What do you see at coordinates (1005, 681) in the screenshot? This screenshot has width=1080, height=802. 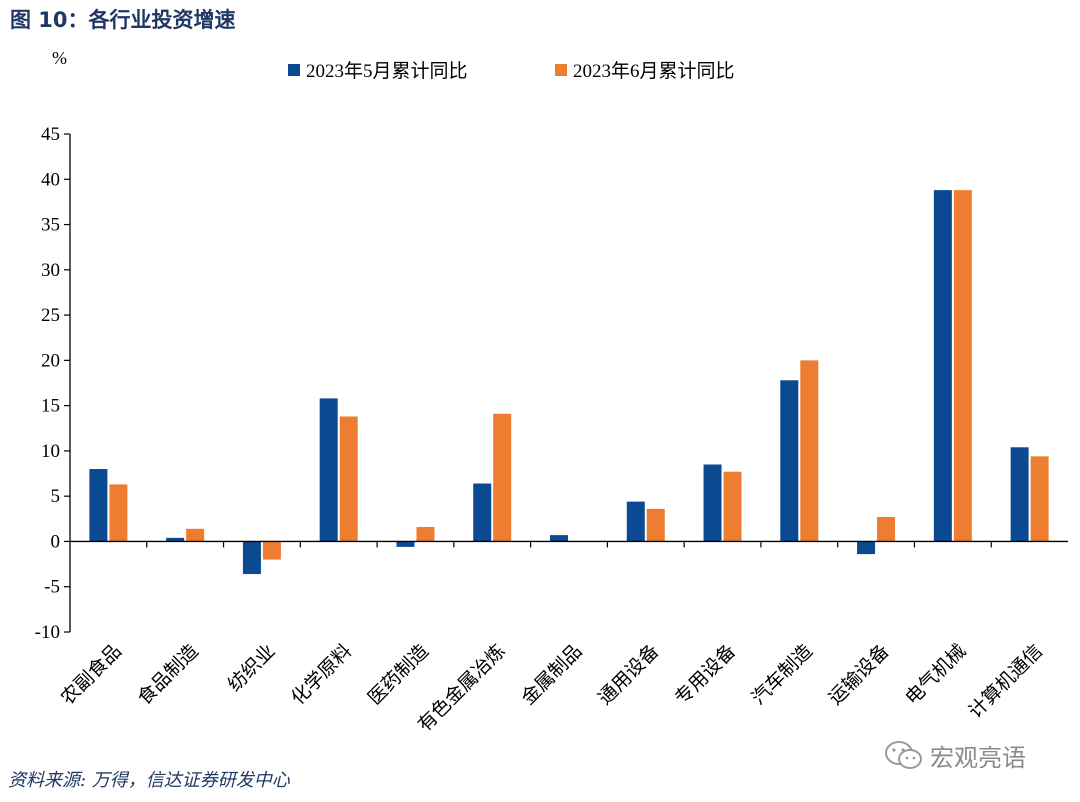 I see `x-category-label: 计算机通信` at bounding box center [1005, 681].